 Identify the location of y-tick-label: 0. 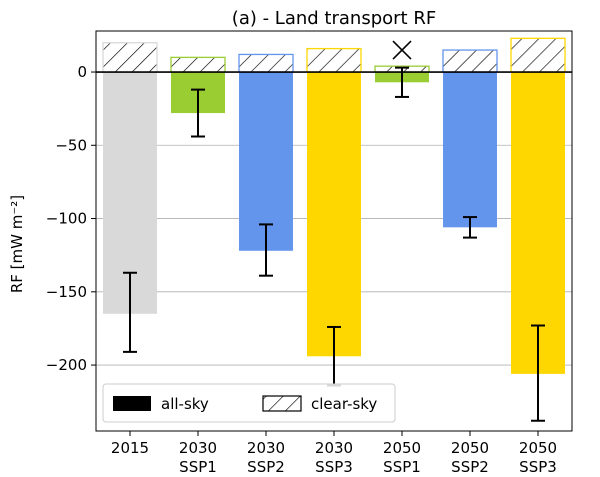
(82, 72).